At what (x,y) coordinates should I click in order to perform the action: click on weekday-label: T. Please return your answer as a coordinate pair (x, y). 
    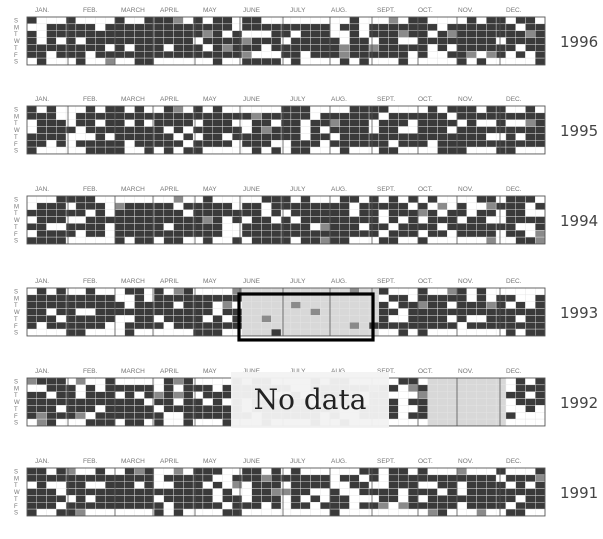
    Looking at the image, I should click on (16, 228).